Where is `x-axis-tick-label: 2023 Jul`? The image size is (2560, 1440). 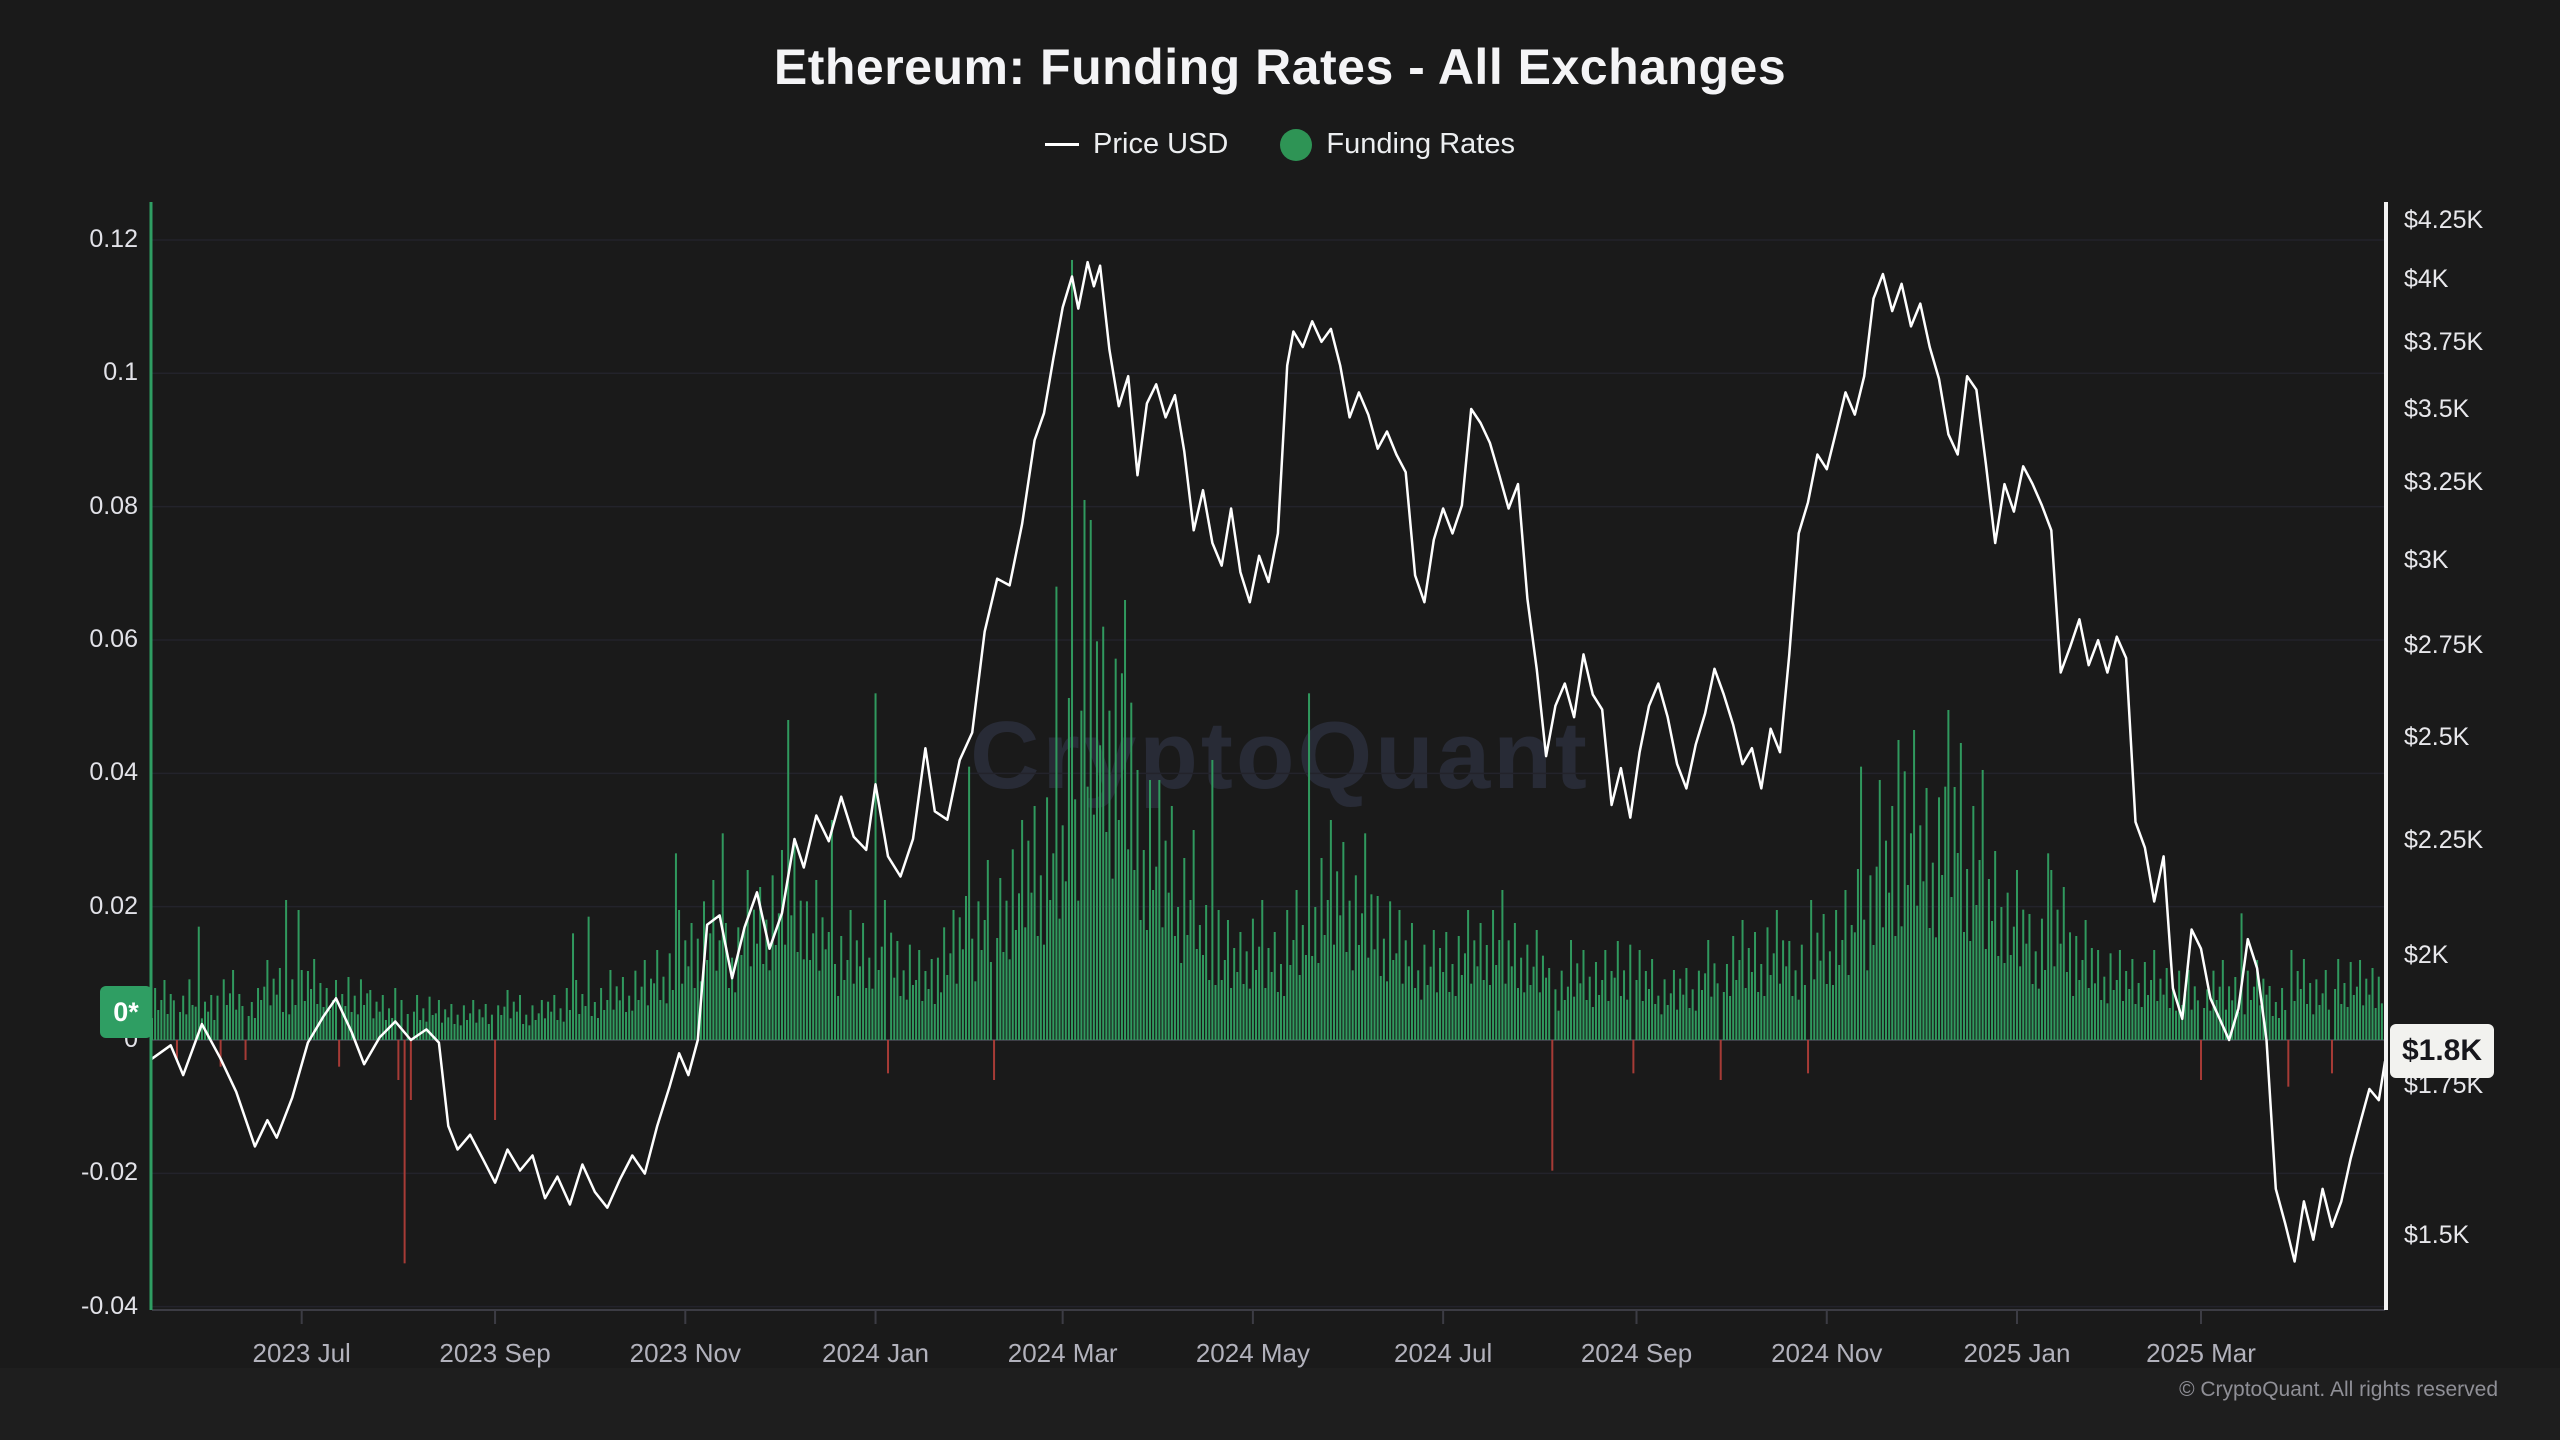
x-axis-tick-label: 2023 Jul is located at coordinates (301, 1353).